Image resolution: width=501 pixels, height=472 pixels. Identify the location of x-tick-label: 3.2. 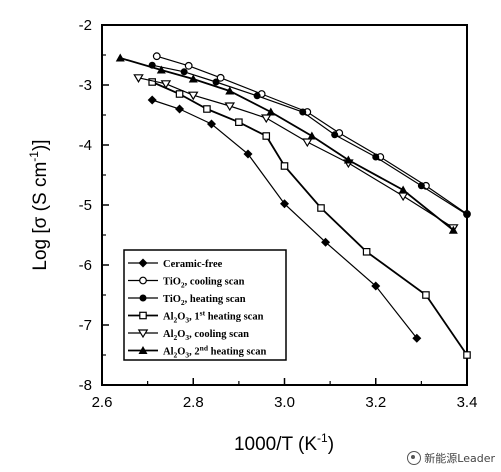
(375, 402).